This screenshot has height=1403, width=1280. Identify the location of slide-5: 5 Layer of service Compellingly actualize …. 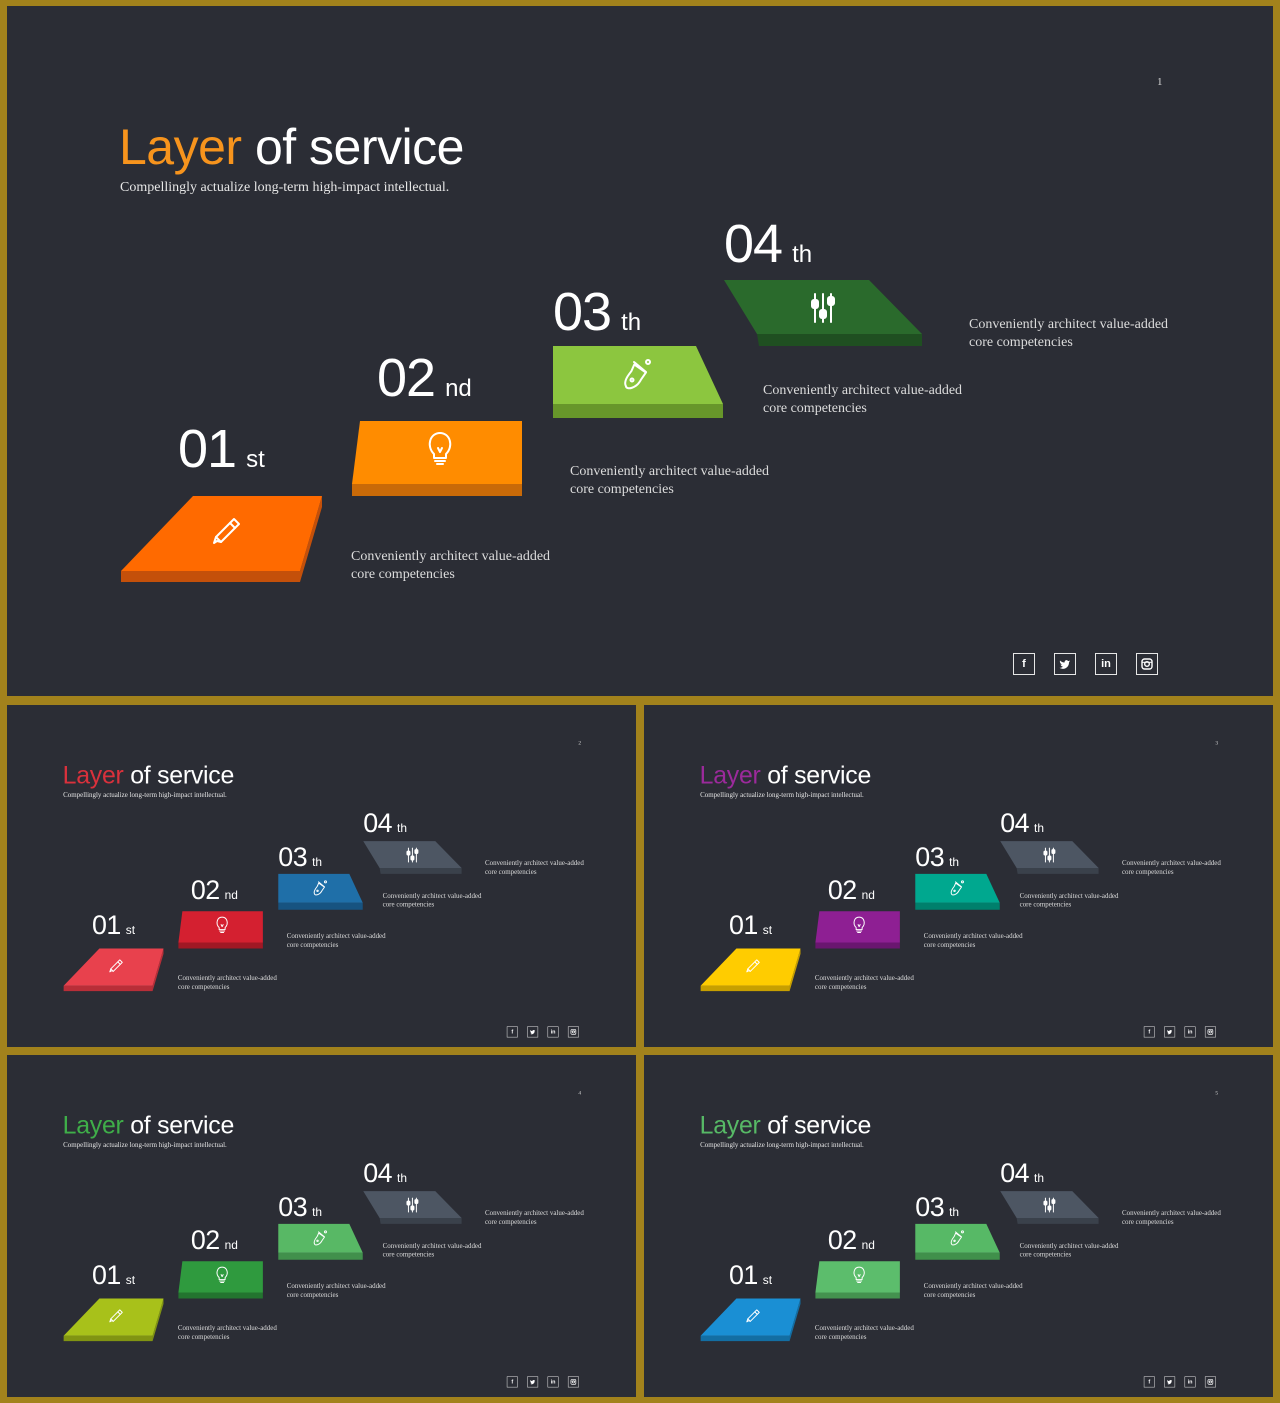
(958, 1226).